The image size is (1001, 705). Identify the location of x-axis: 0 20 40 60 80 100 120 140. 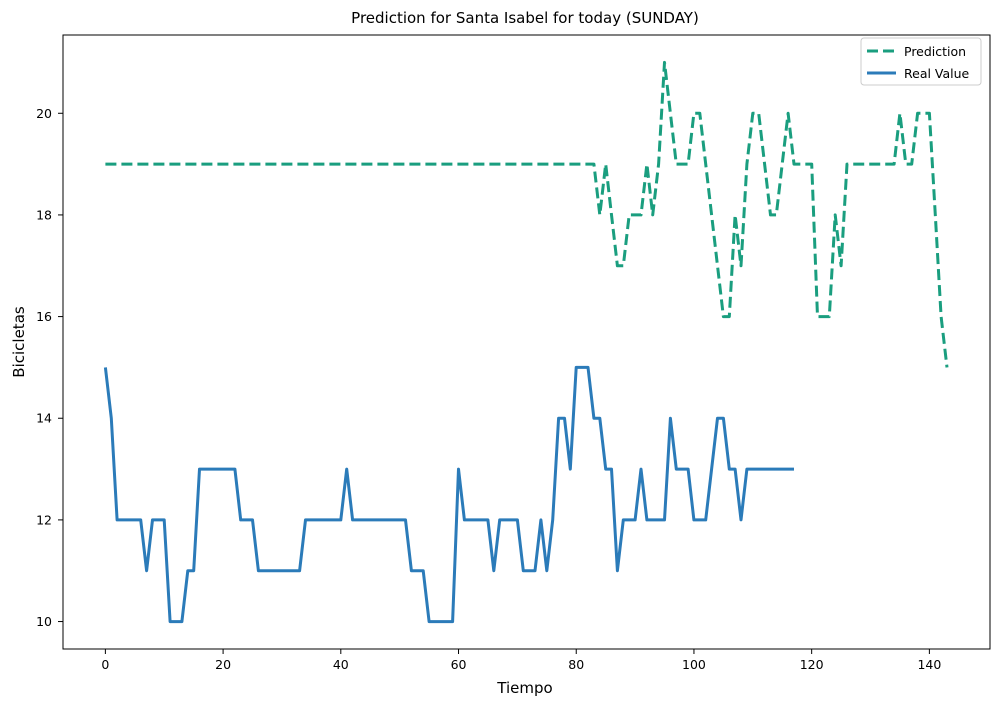
(521, 660).